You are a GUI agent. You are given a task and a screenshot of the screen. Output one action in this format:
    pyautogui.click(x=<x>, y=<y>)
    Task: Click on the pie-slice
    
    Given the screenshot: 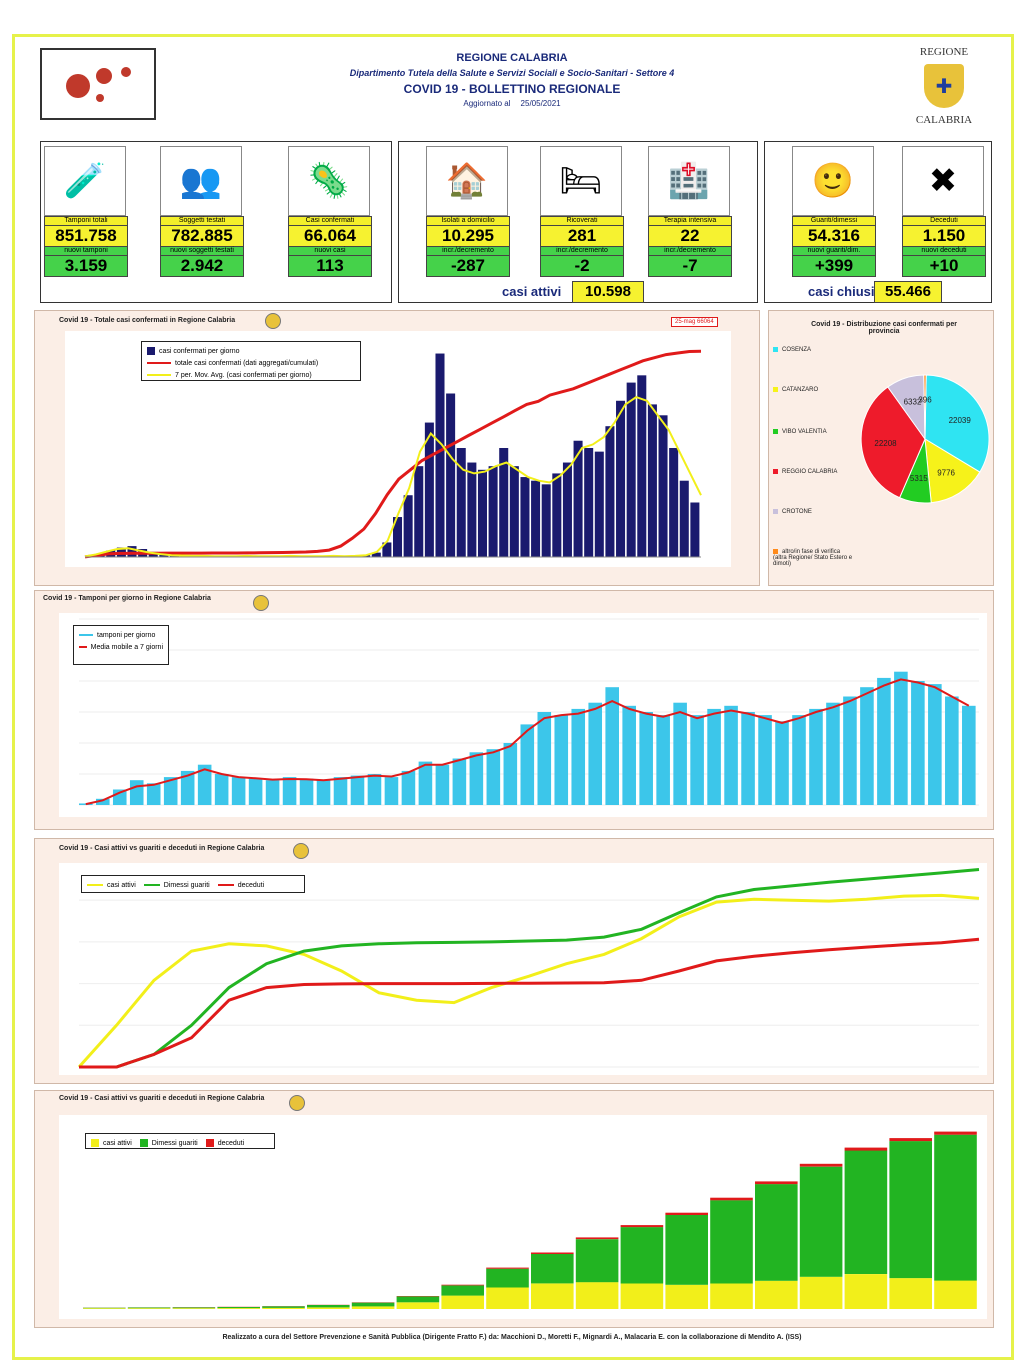 What is the action you would take?
    pyautogui.click(x=957, y=423)
    